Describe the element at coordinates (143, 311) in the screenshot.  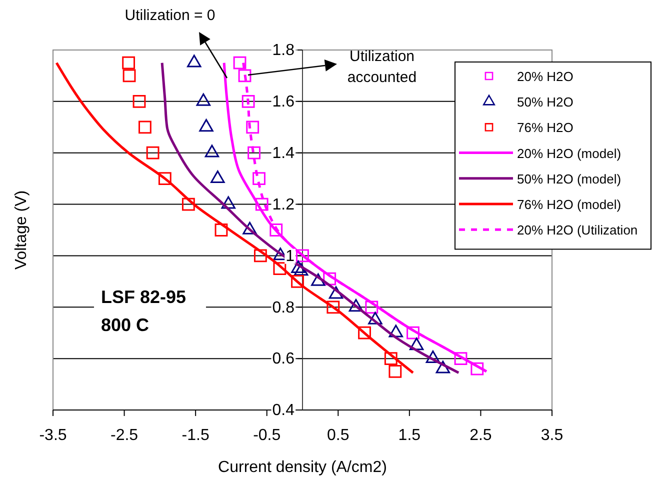
I see `annotation: LSF 82-95 800 C` at that location.